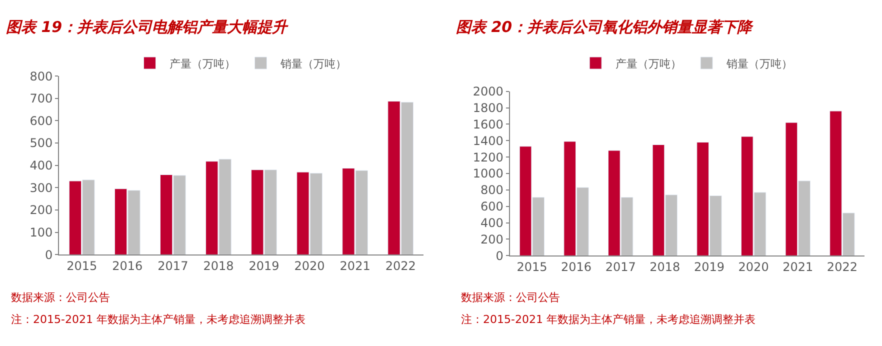  What do you see at coordinates (41, 99) in the screenshot?
I see `y-tick-label: 700` at bounding box center [41, 99].